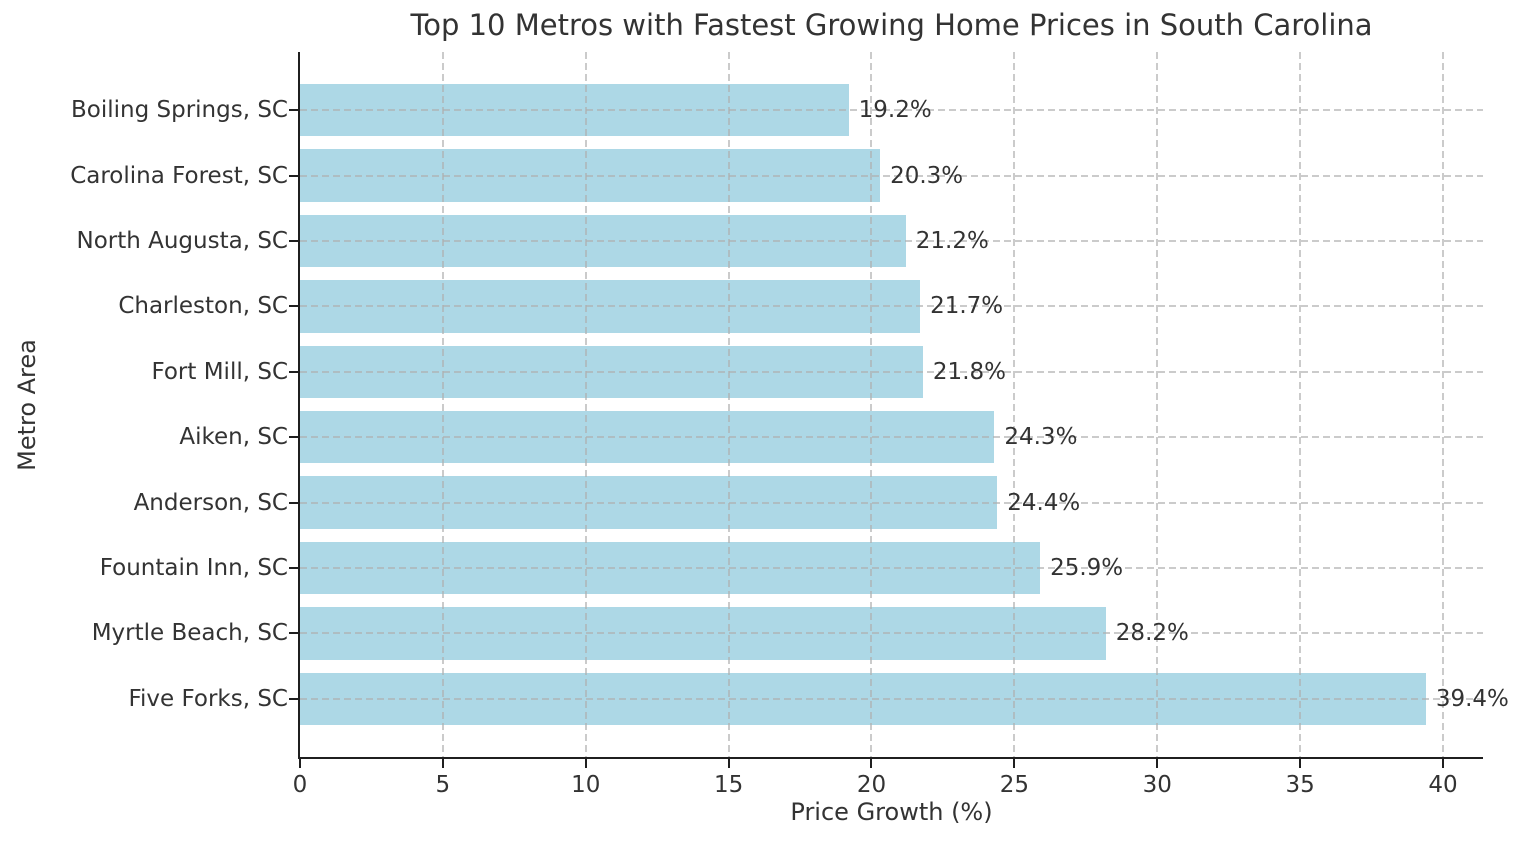 Image resolution: width=1536 pixels, height=841 pixels. What do you see at coordinates (233, 437) in the screenshot?
I see `y-tick-label: Aiken, SC` at bounding box center [233, 437].